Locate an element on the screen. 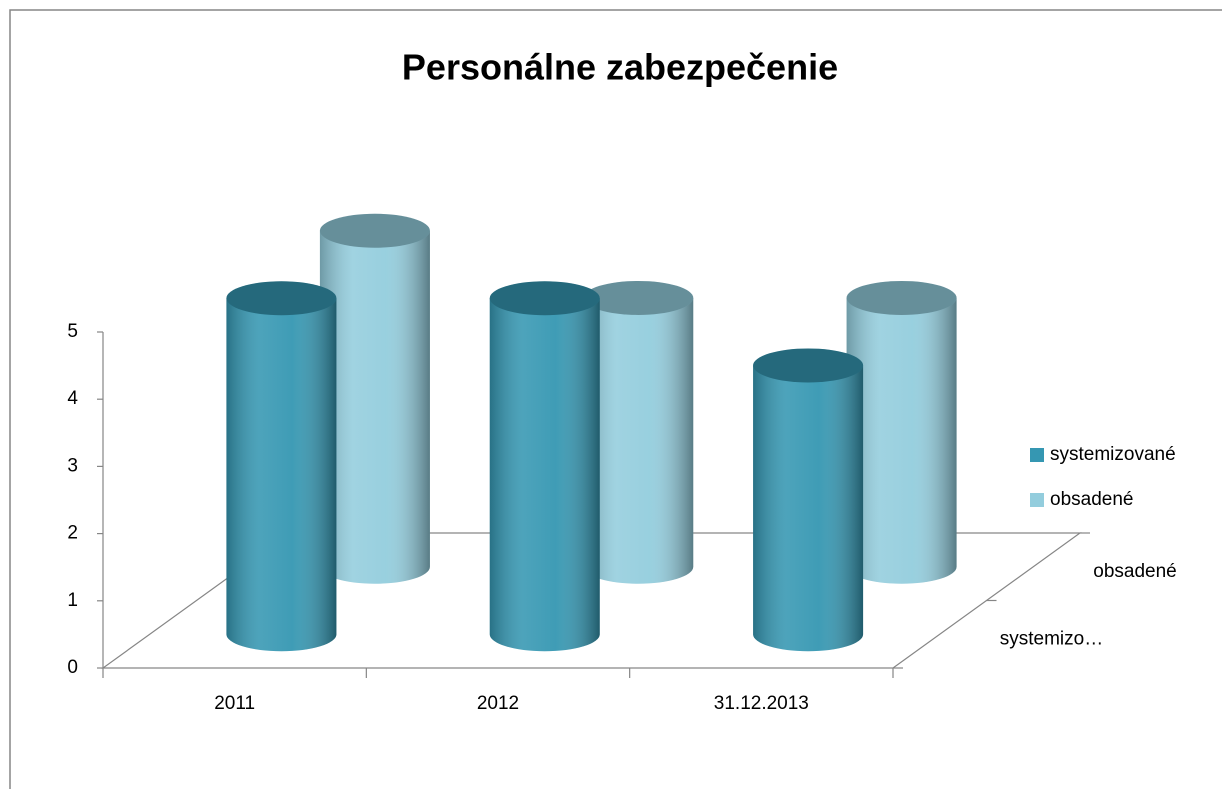 The height and width of the screenshot is (789, 1222). y-tick-label: 2 is located at coordinates (72, 533).